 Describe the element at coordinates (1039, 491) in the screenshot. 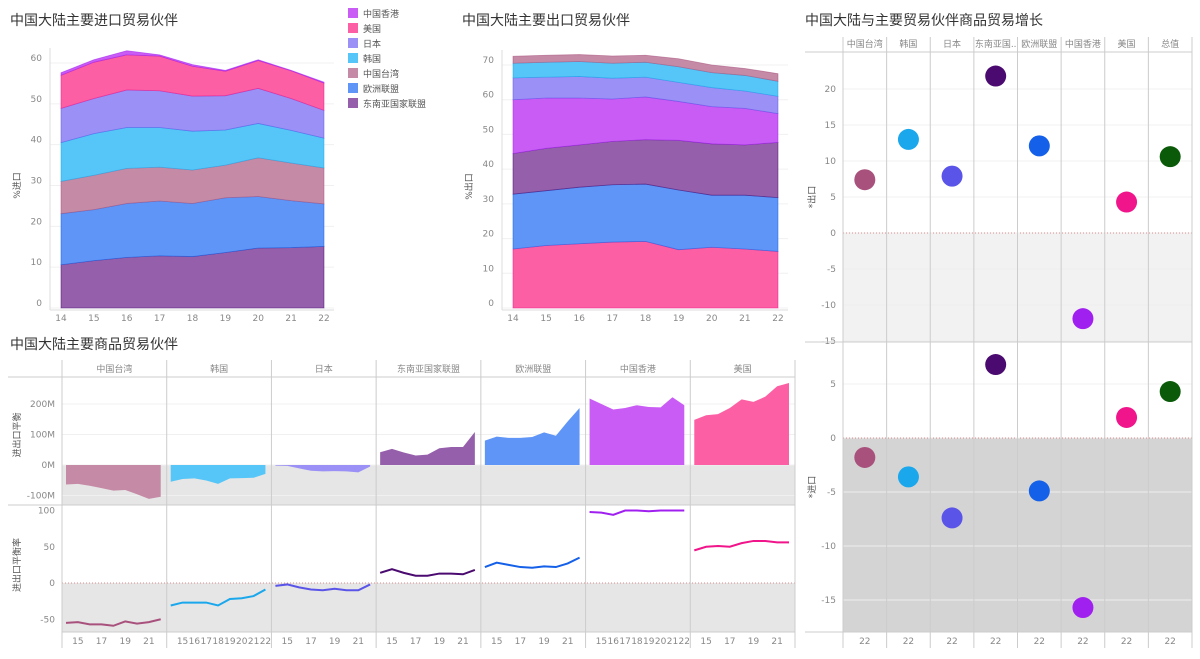

I see `growth-dot-eu` at that location.